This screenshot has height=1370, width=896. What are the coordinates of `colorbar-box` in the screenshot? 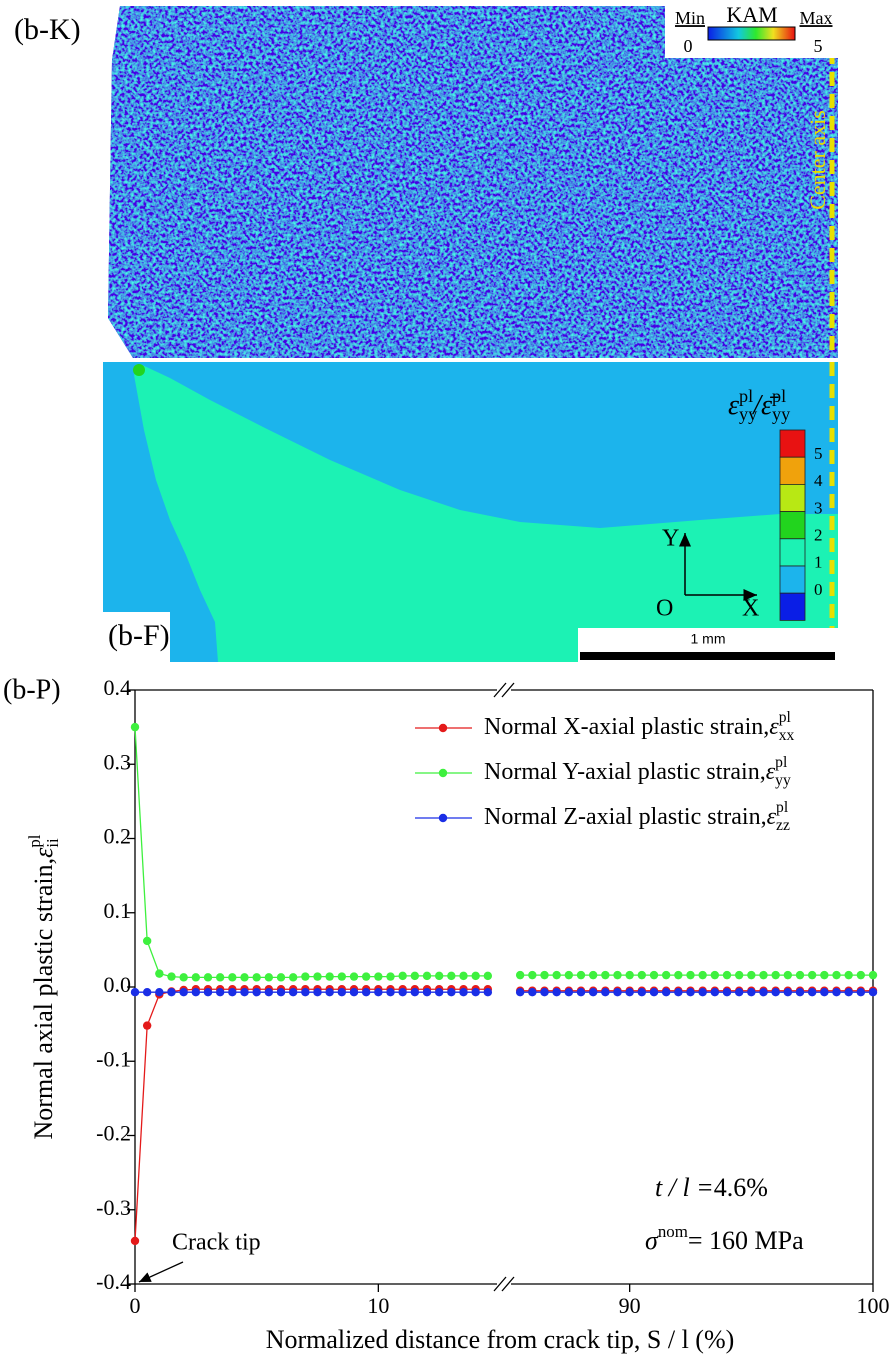 It's located at (792, 552).